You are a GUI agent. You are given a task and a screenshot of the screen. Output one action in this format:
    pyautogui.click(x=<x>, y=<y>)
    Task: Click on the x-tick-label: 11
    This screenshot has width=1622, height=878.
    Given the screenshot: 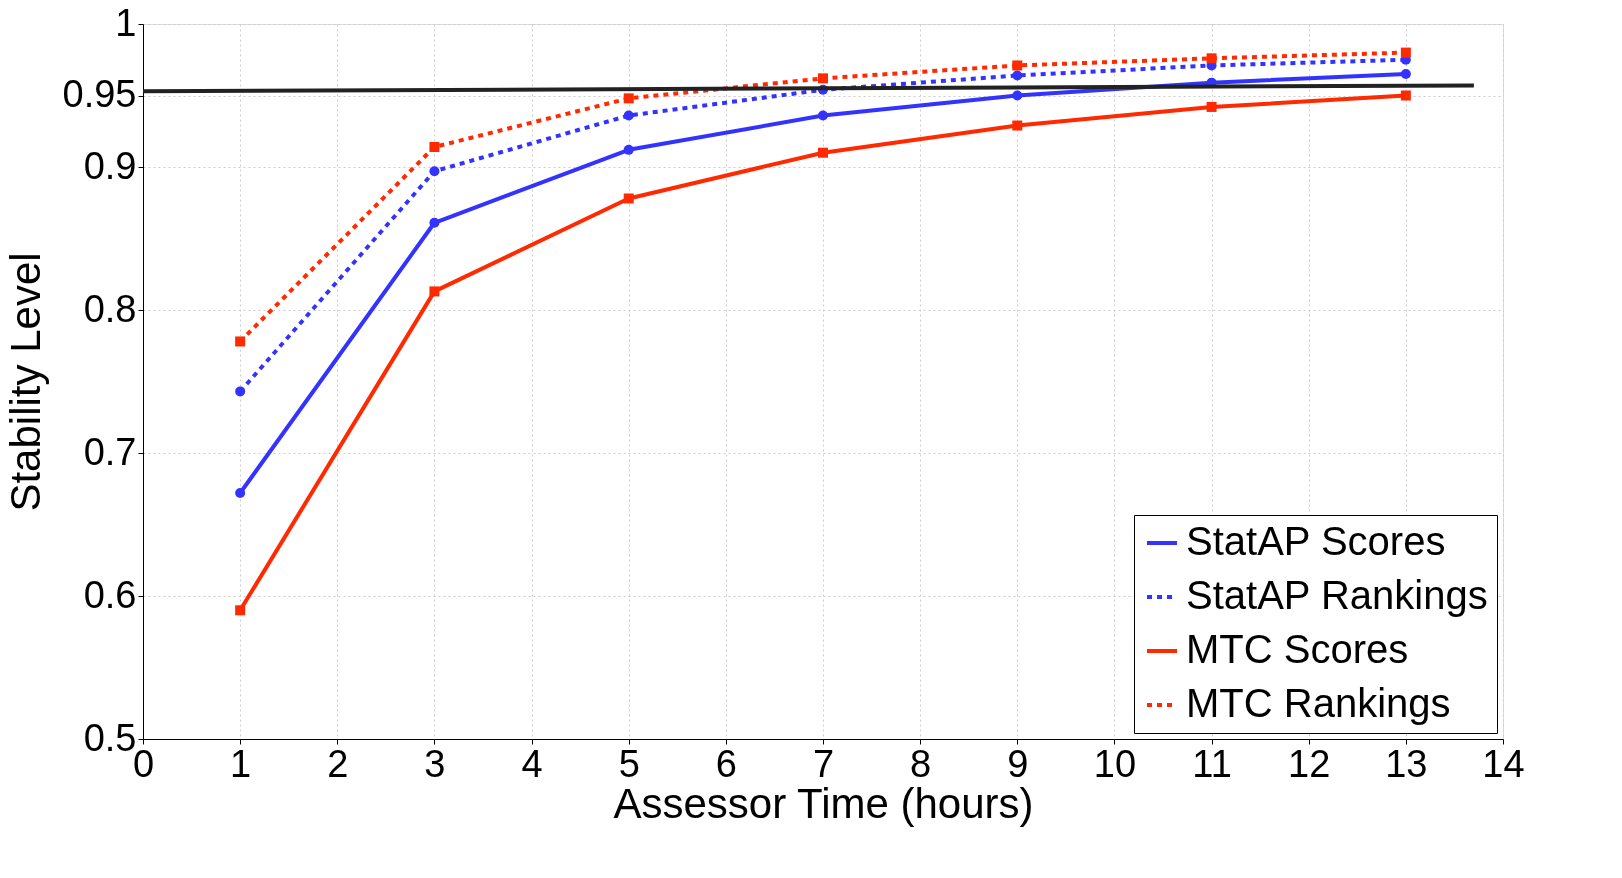 What is the action you would take?
    pyautogui.click(x=1212, y=763)
    